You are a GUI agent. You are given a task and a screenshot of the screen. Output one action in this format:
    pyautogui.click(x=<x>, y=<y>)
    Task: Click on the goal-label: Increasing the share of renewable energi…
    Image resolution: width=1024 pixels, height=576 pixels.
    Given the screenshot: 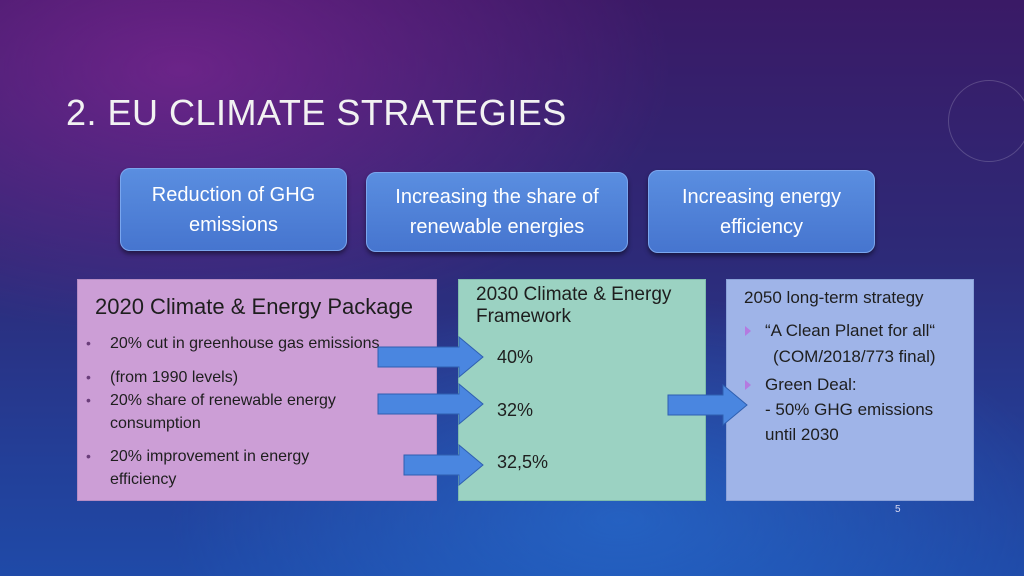 What is the action you would take?
    pyautogui.click(x=497, y=212)
    